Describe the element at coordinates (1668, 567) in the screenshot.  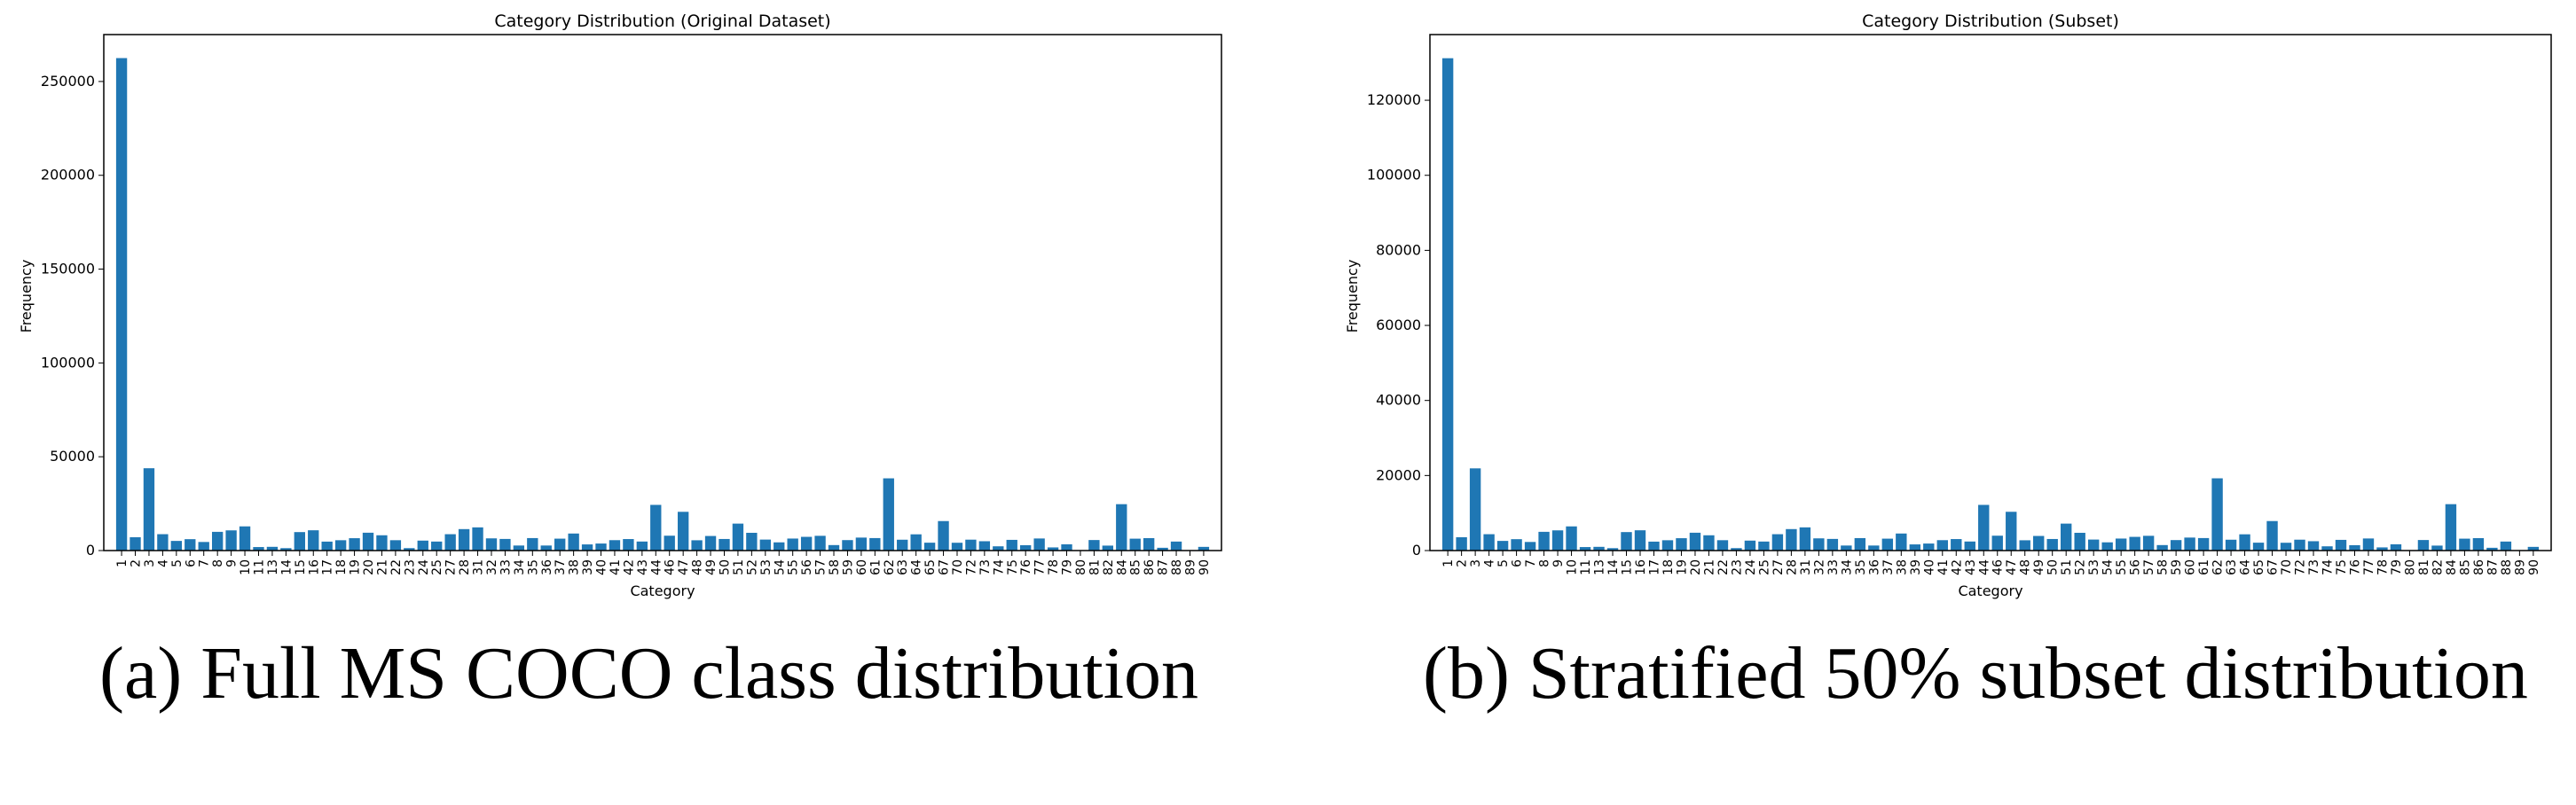
I see `x-tick-label: 18` at that location.